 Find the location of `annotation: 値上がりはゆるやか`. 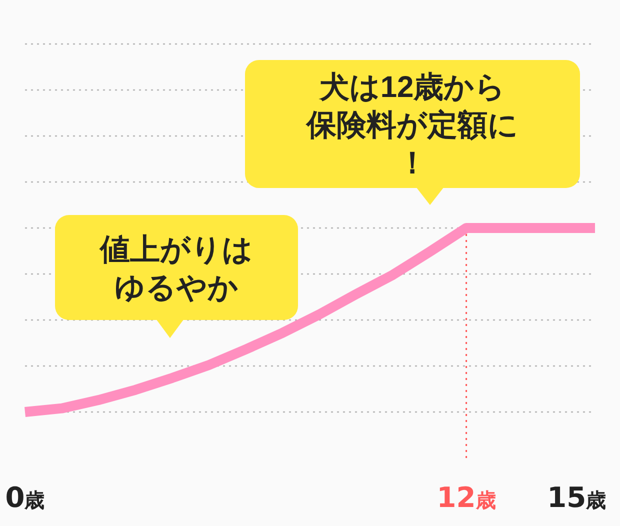

annotation: 値上がりはゆるやか is located at coordinates (176, 269).